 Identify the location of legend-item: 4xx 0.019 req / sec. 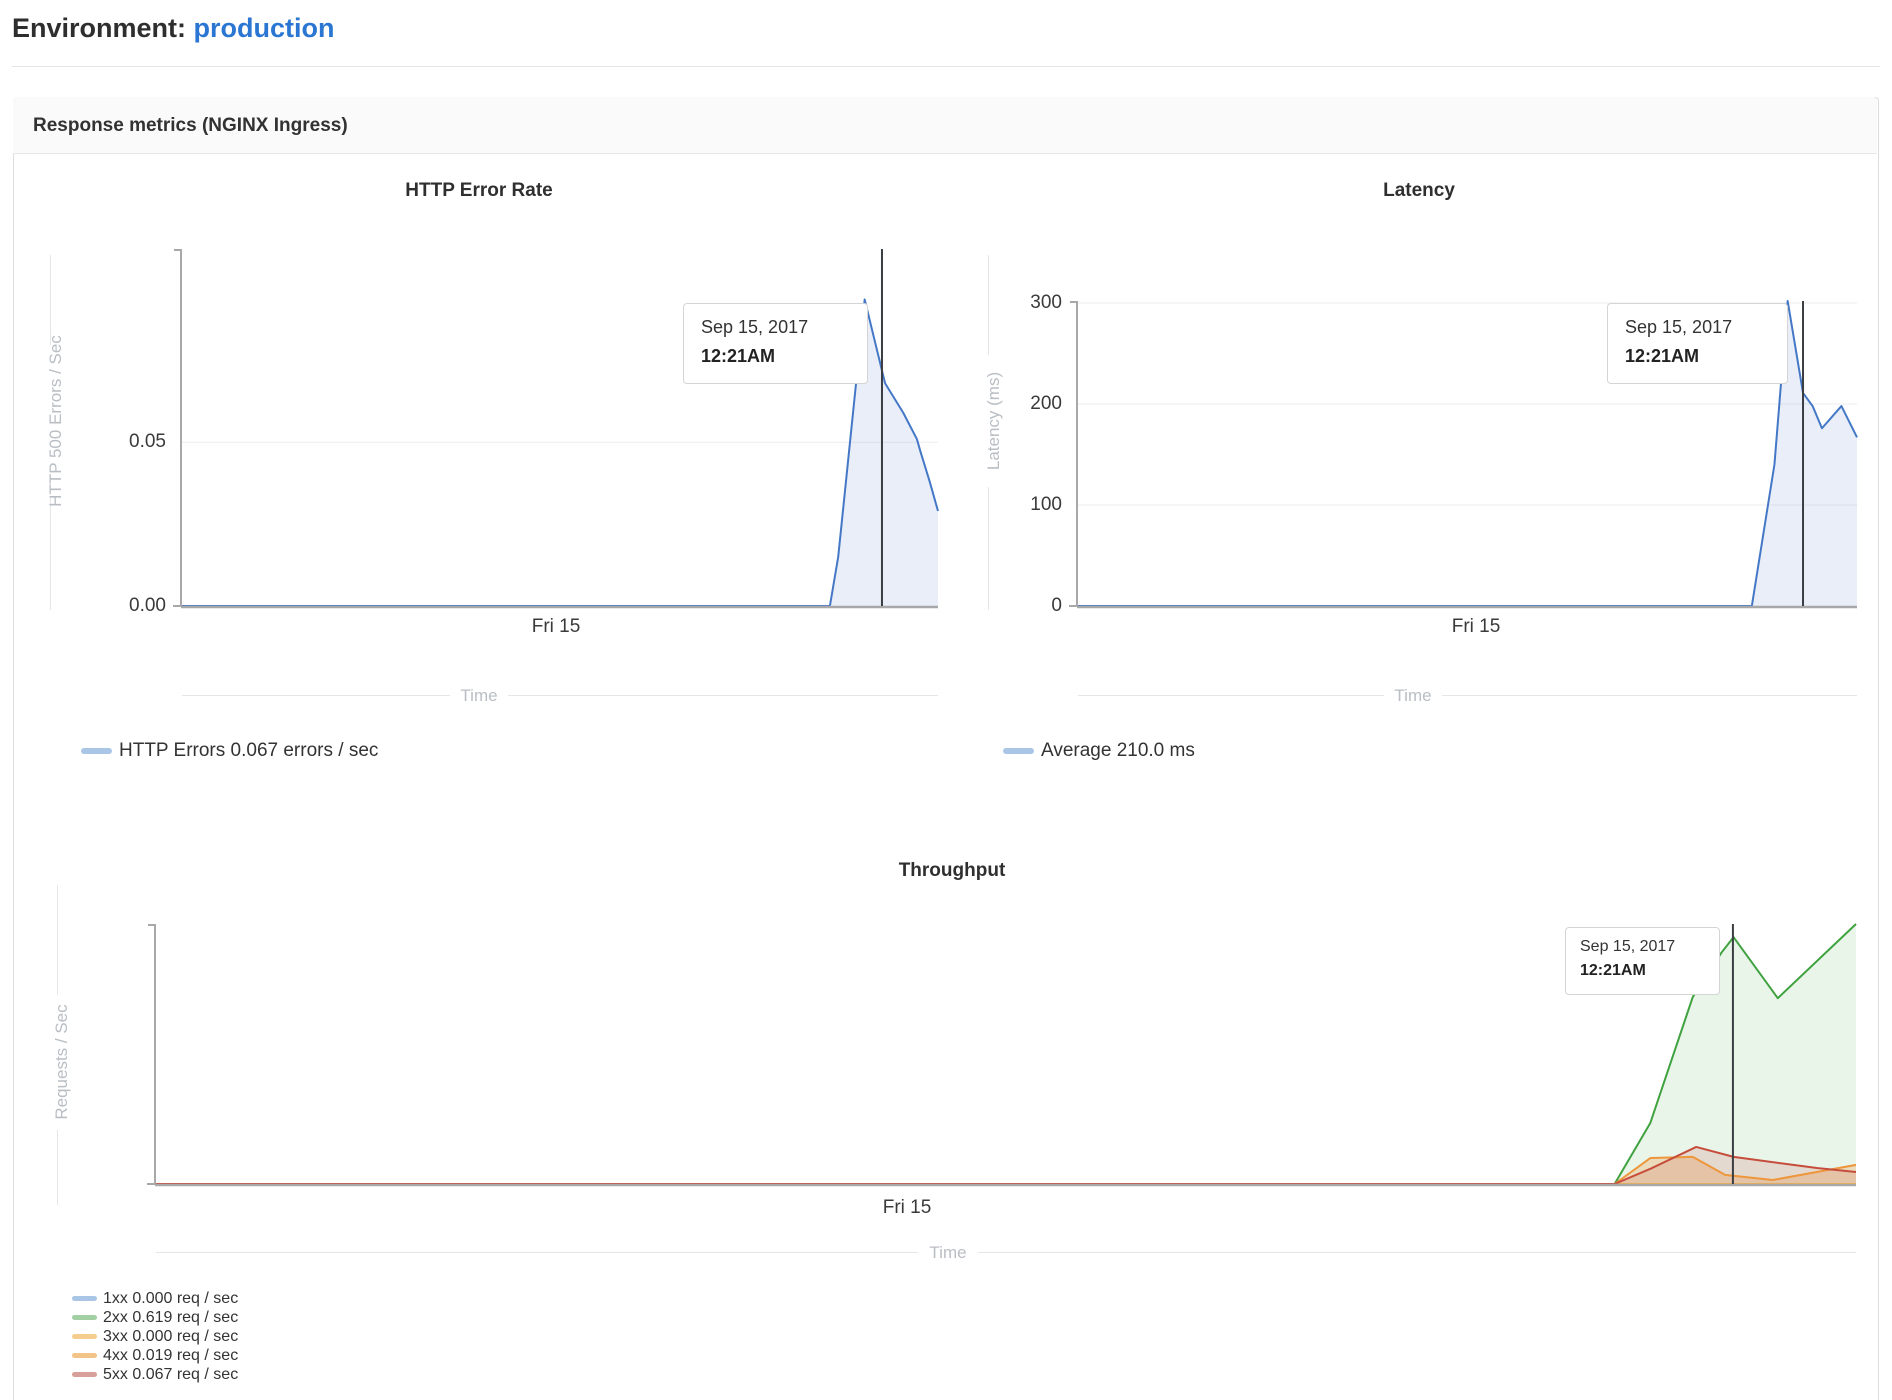
(155, 1355).